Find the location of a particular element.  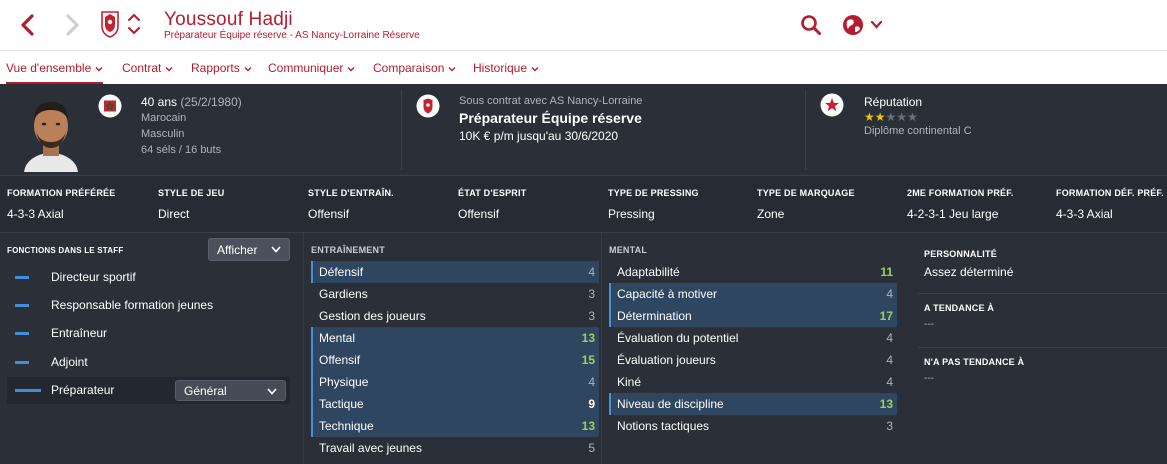

attribute-row: Défensif 4 is located at coordinates (455, 272).